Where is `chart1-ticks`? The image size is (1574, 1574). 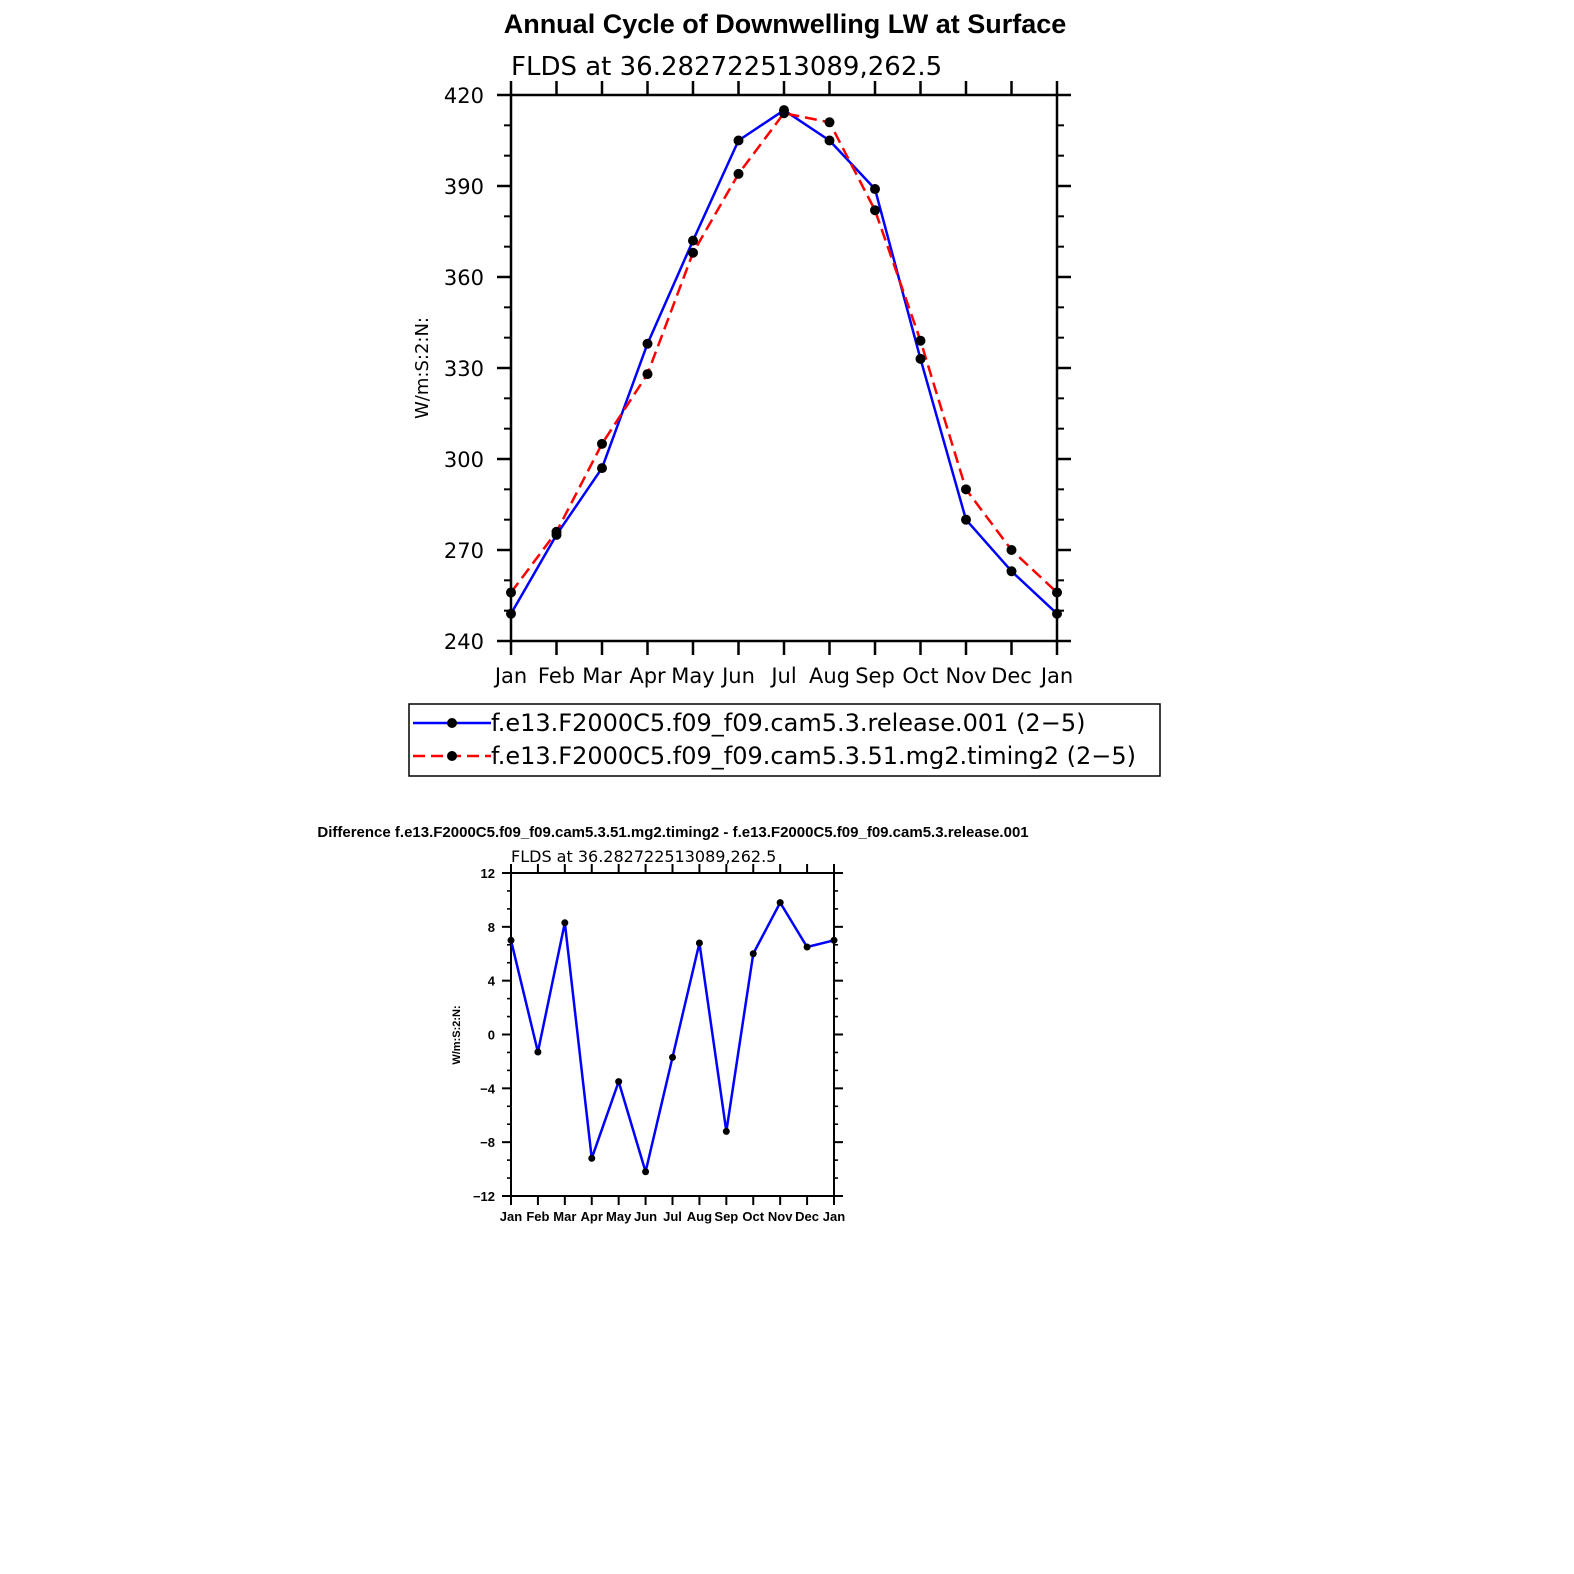 chart1-ticks is located at coordinates (784, 368).